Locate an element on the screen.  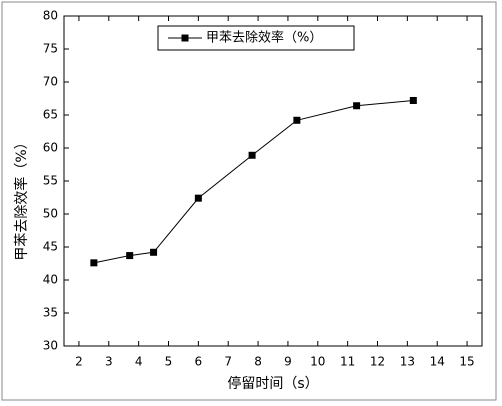
y-axis-label: 甲苯去除效率（%） is located at coordinates (21, 197).